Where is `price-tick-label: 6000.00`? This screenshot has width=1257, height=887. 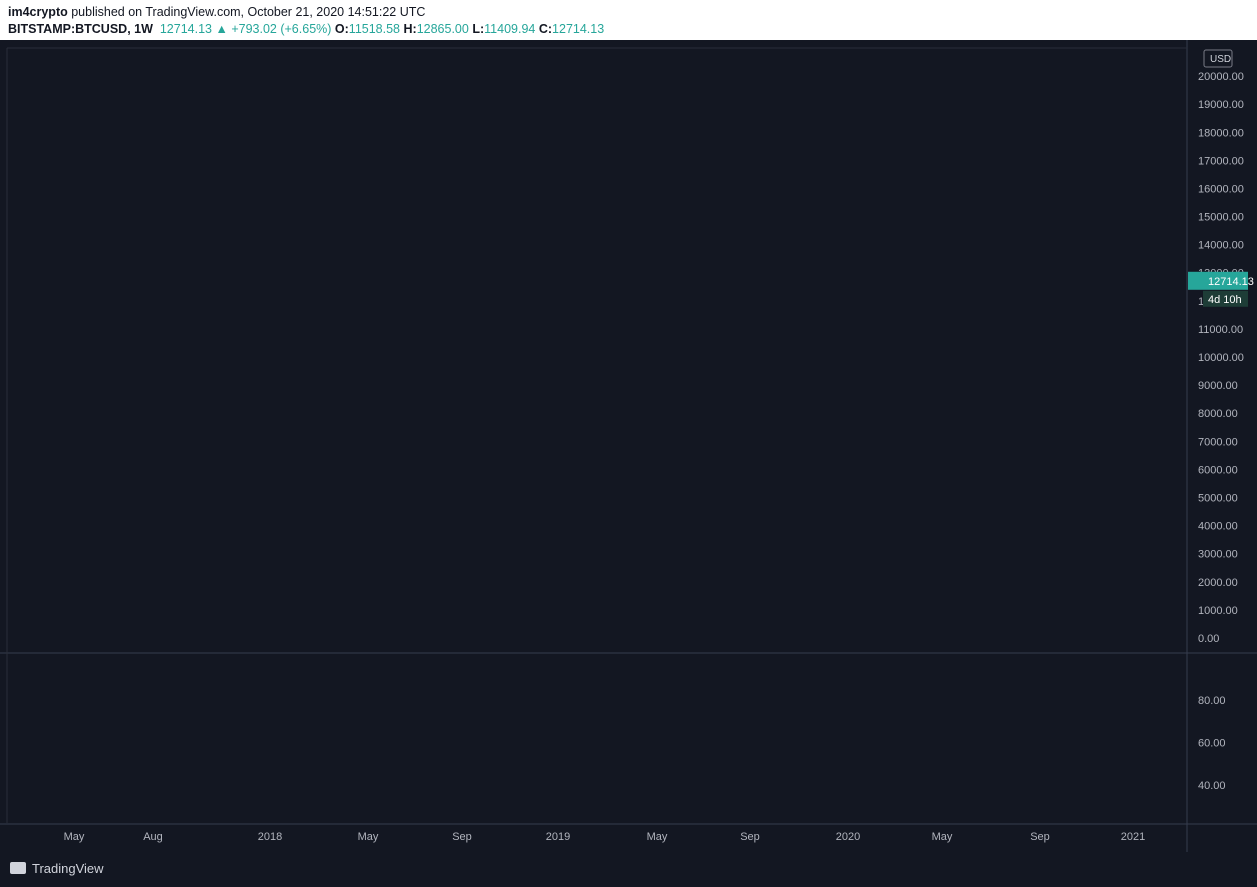
price-tick-label: 6000.00 is located at coordinates (1218, 470).